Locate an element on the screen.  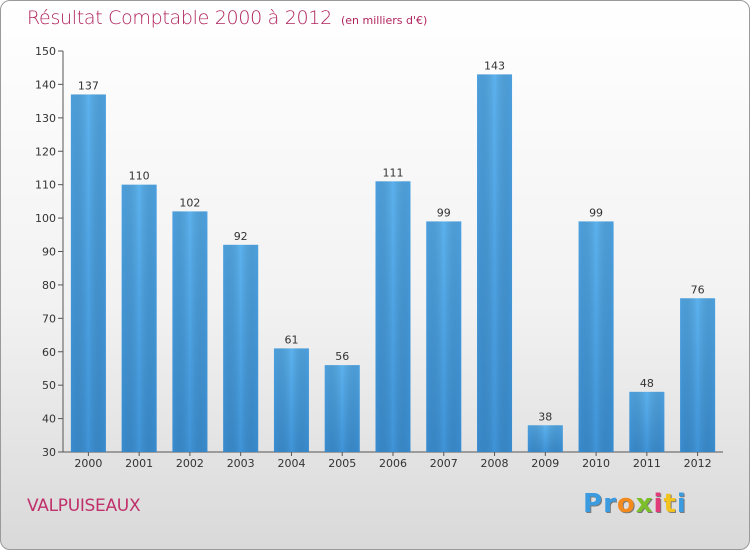
y-tick-label: 40 is located at coordinates (49, 419).